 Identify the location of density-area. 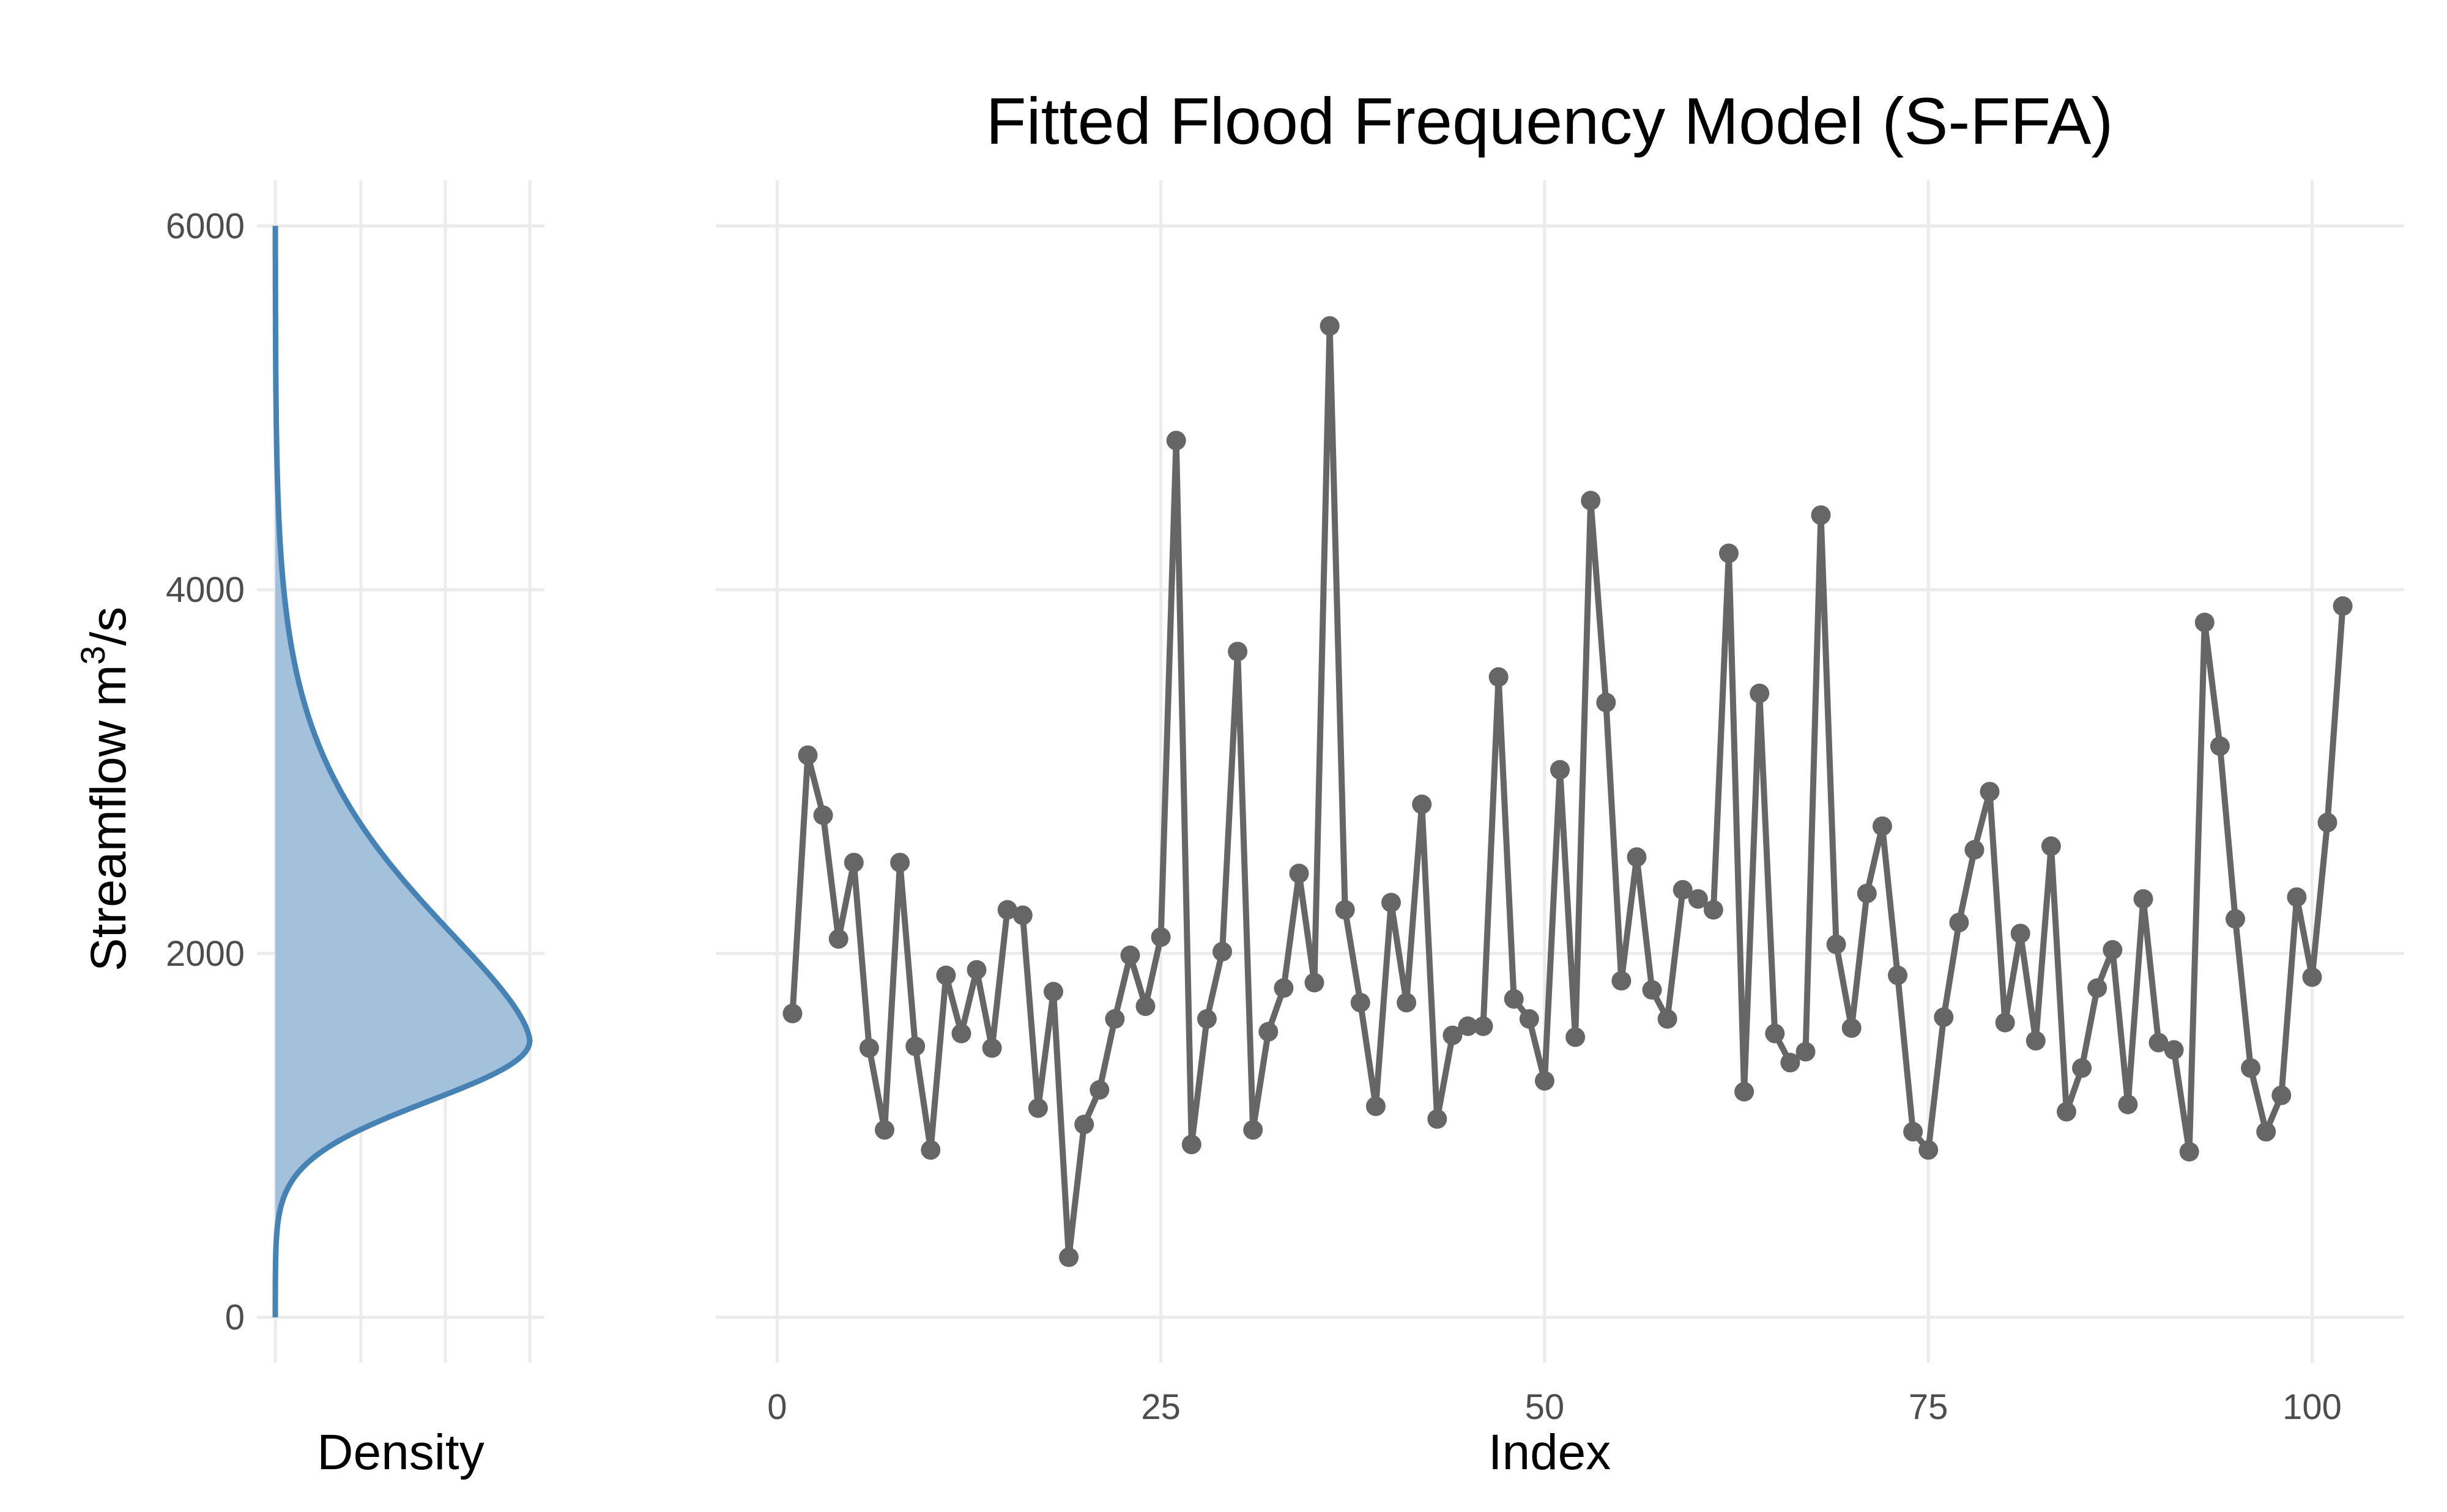
(403, 771).